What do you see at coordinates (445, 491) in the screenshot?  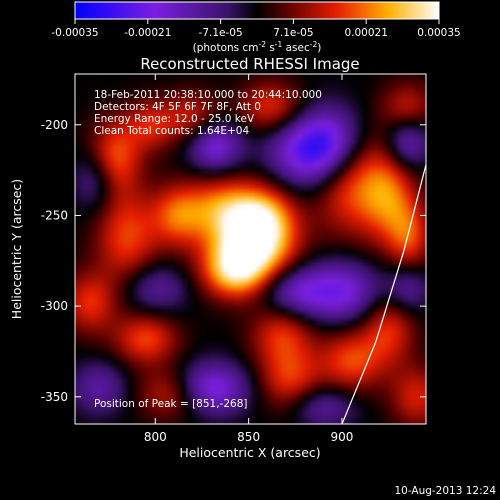 I see `footer-timestamp: 10-Aug-2013 12:24` at bounding box center [445, 491].